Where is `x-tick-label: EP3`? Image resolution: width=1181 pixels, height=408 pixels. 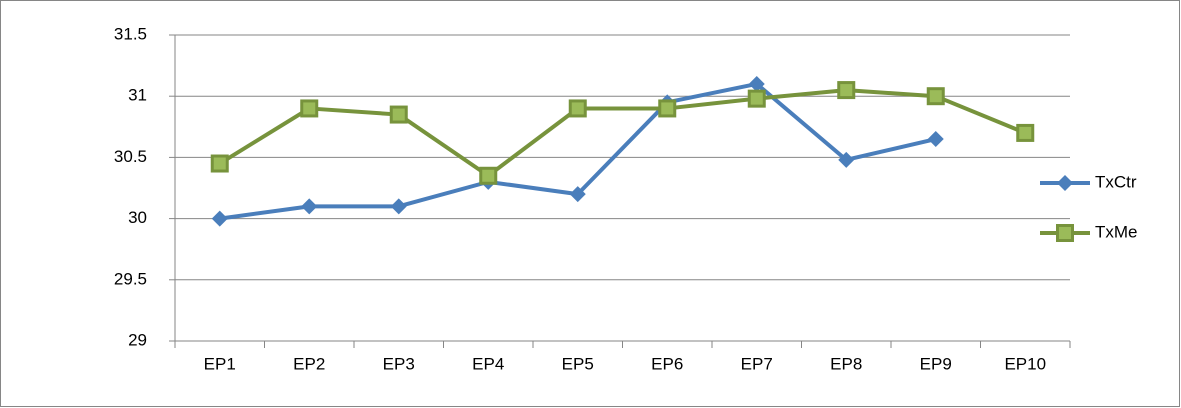 x-tick-label: EP3 is located at coordinates (399, 363).